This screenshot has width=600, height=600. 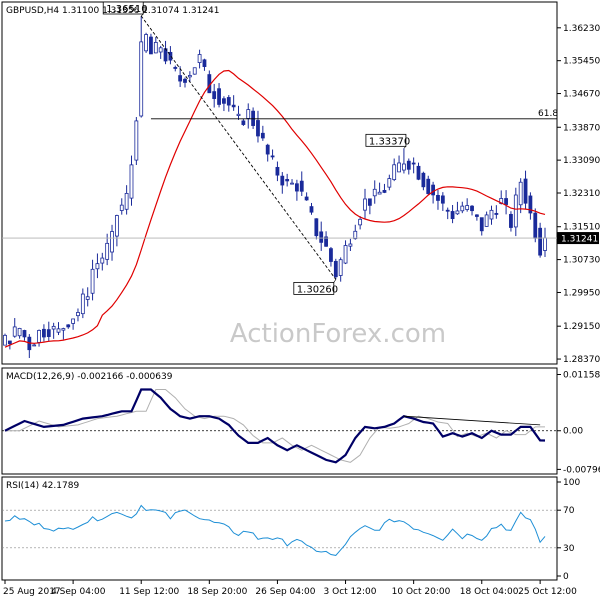 I want to click on rsi-y-axis: 100 70 30 0, so click(x=568, y=530).